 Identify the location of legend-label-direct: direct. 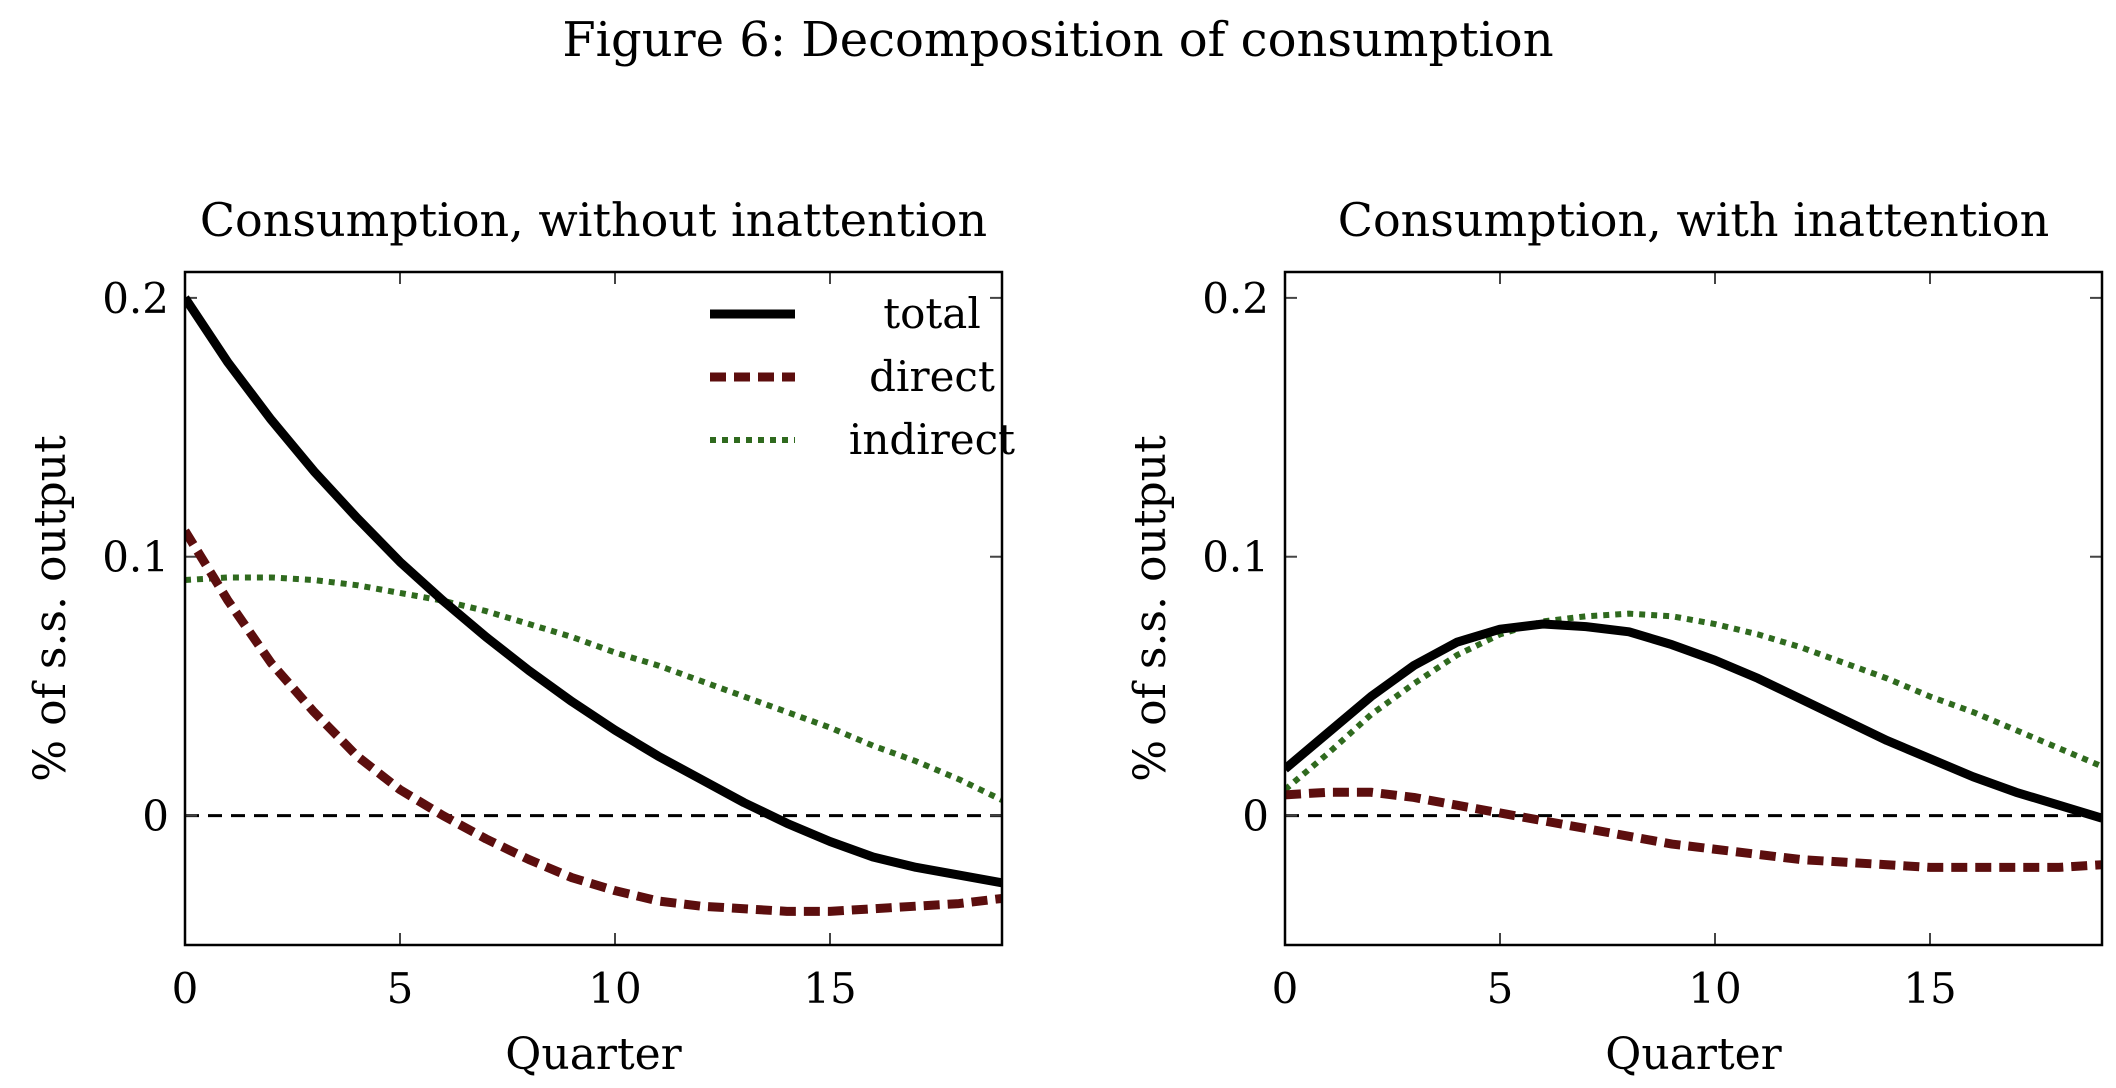
(932, 376).